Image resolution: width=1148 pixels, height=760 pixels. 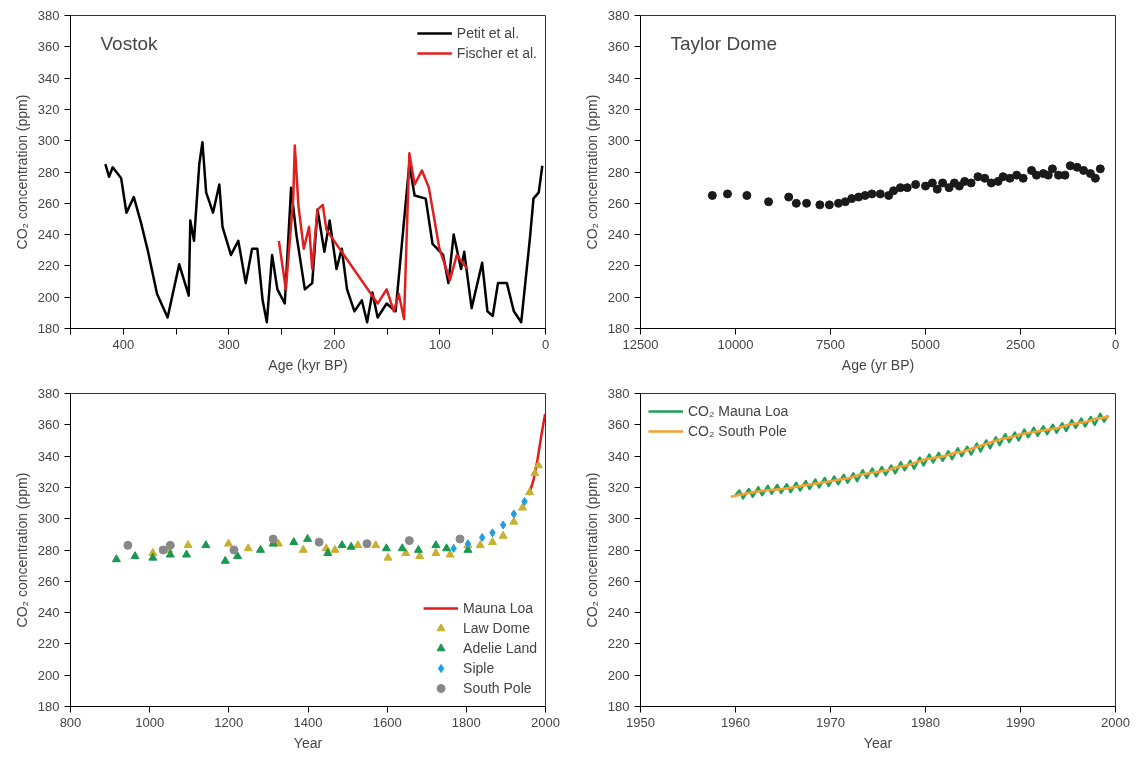 I want to click on x-tick-label: 100, so click(x=440, y=344).